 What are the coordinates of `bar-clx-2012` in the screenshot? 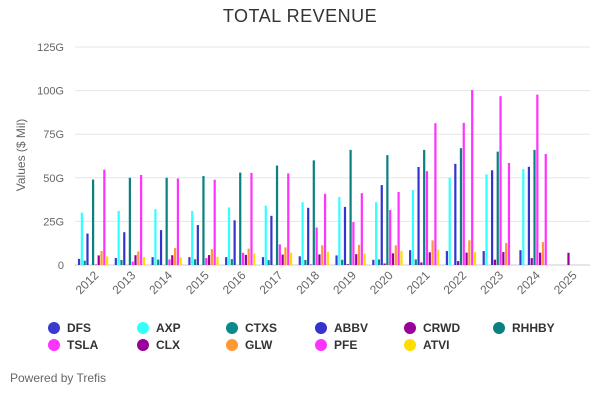 It's located at (98, 260).